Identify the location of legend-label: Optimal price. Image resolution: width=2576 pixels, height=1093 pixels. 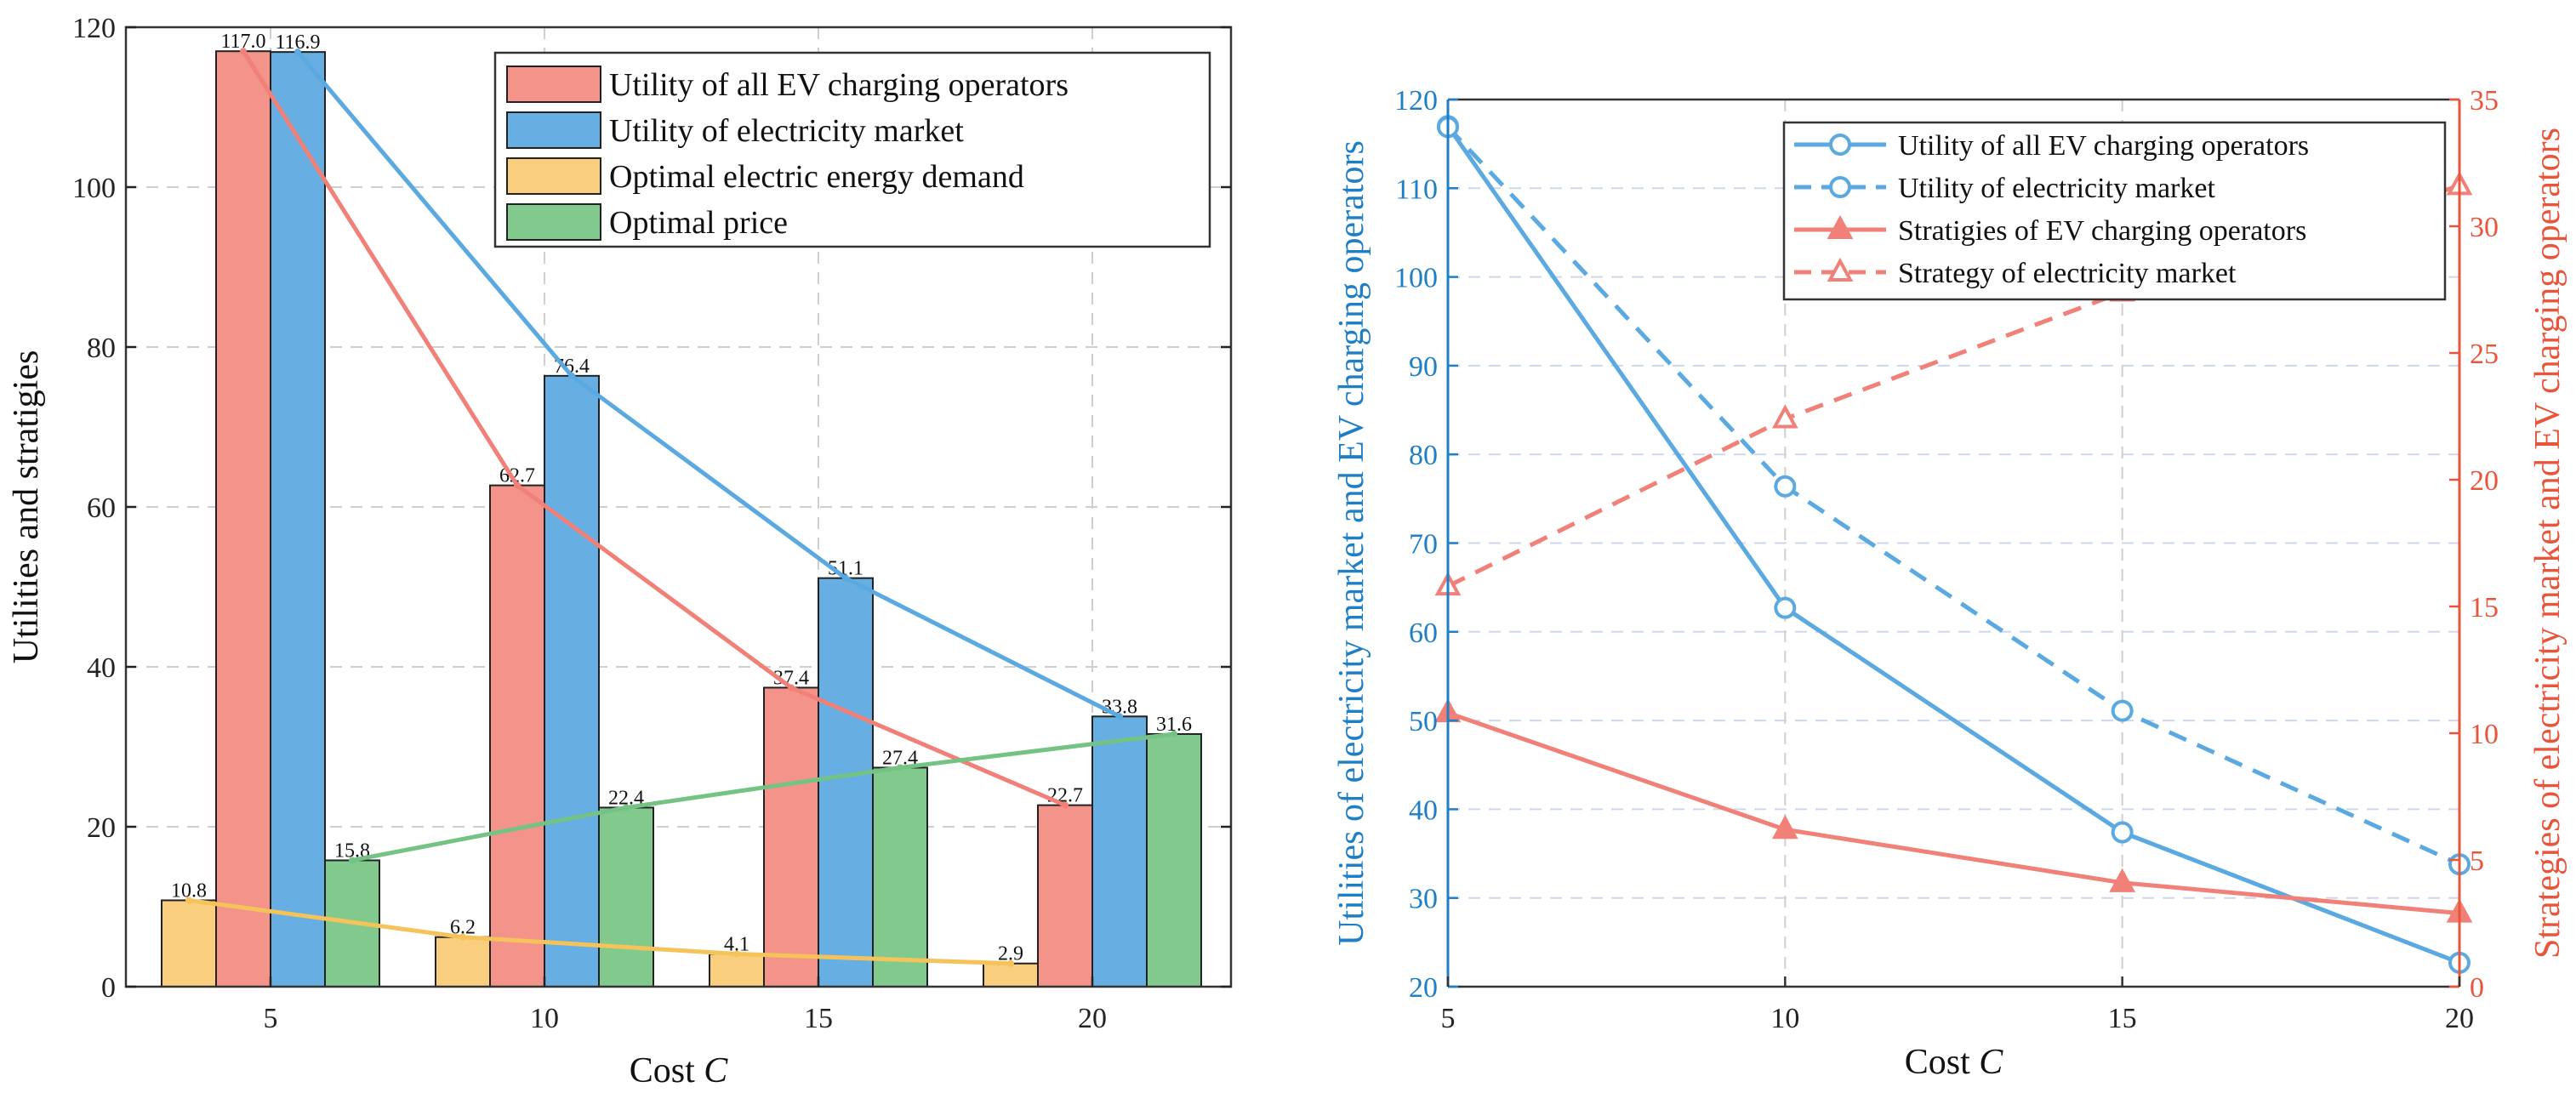
(698, 223).